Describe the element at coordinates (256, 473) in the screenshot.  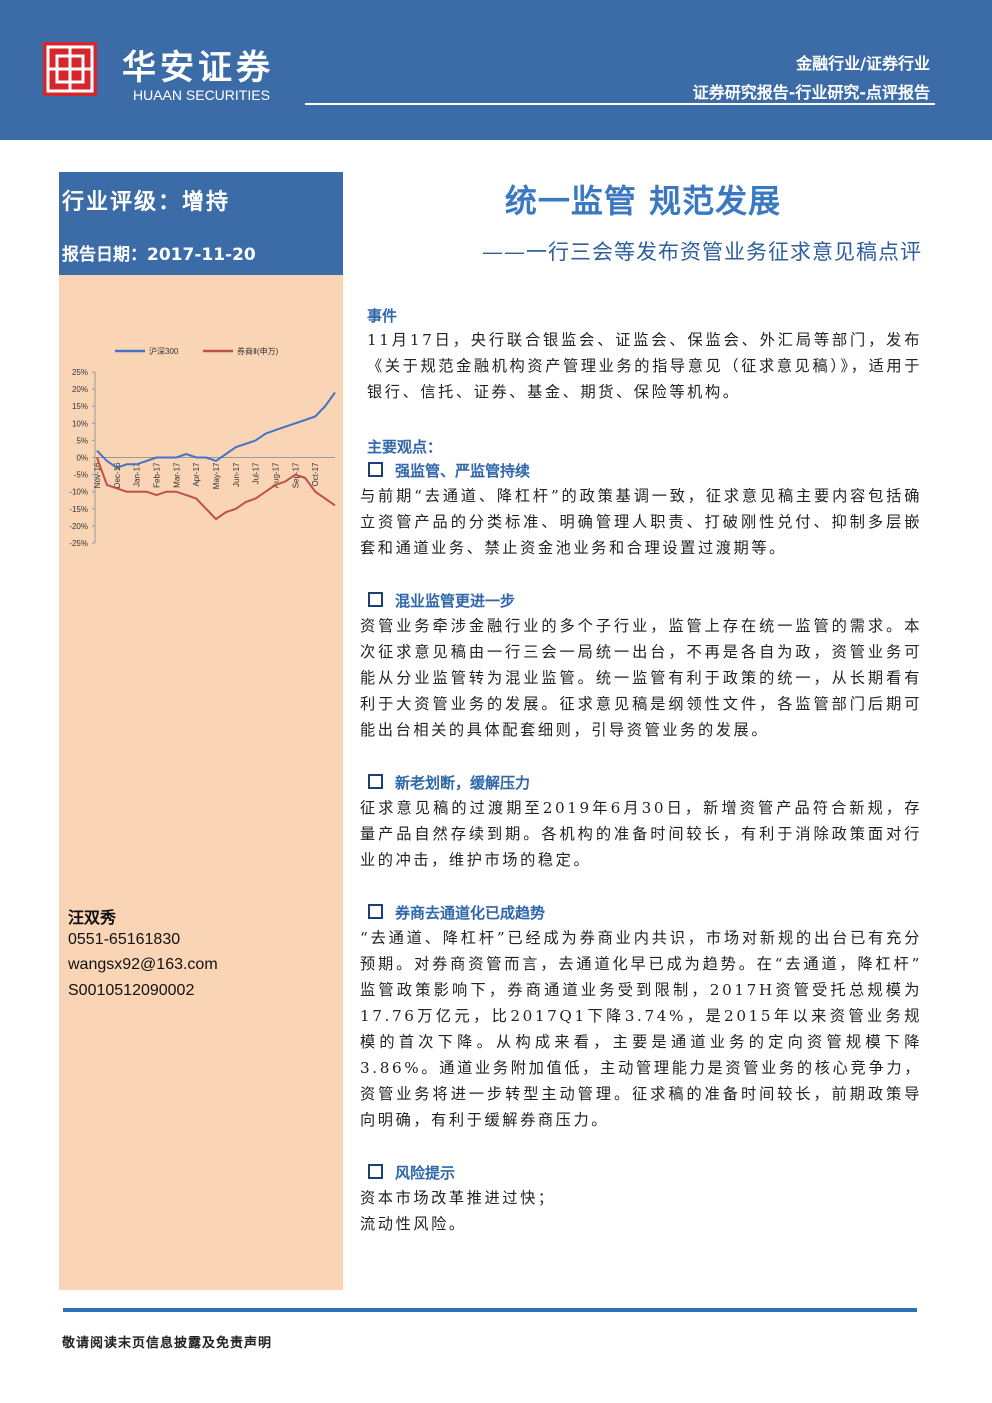
I see `x-tick-label: Jul-17` at that location.